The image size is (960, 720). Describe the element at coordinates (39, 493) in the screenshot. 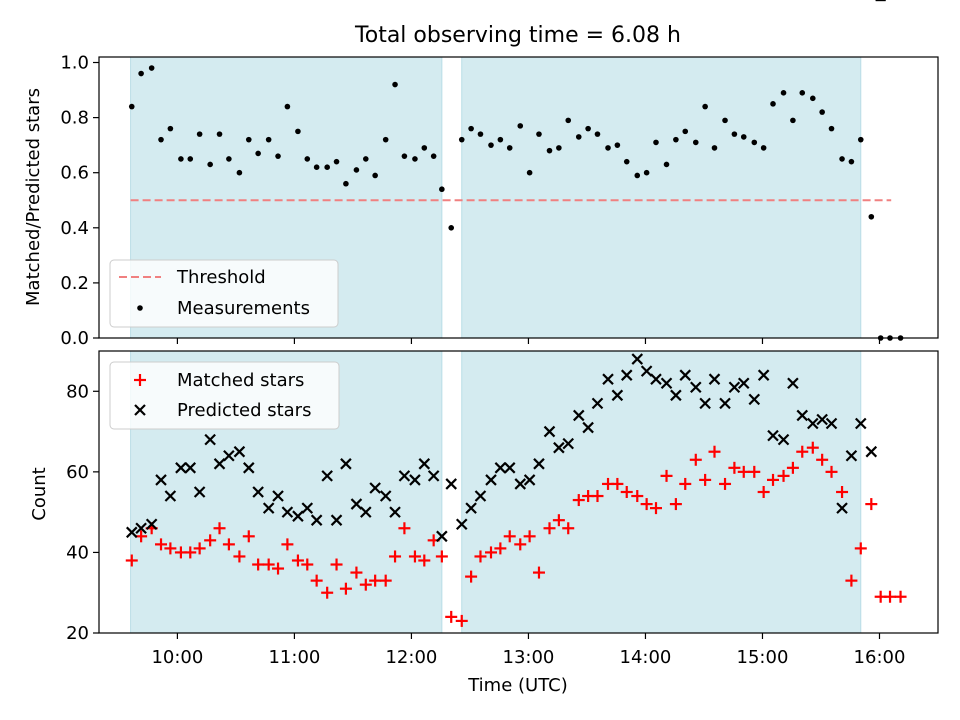

I see `bottom-panel-y-label: Count` at that location.